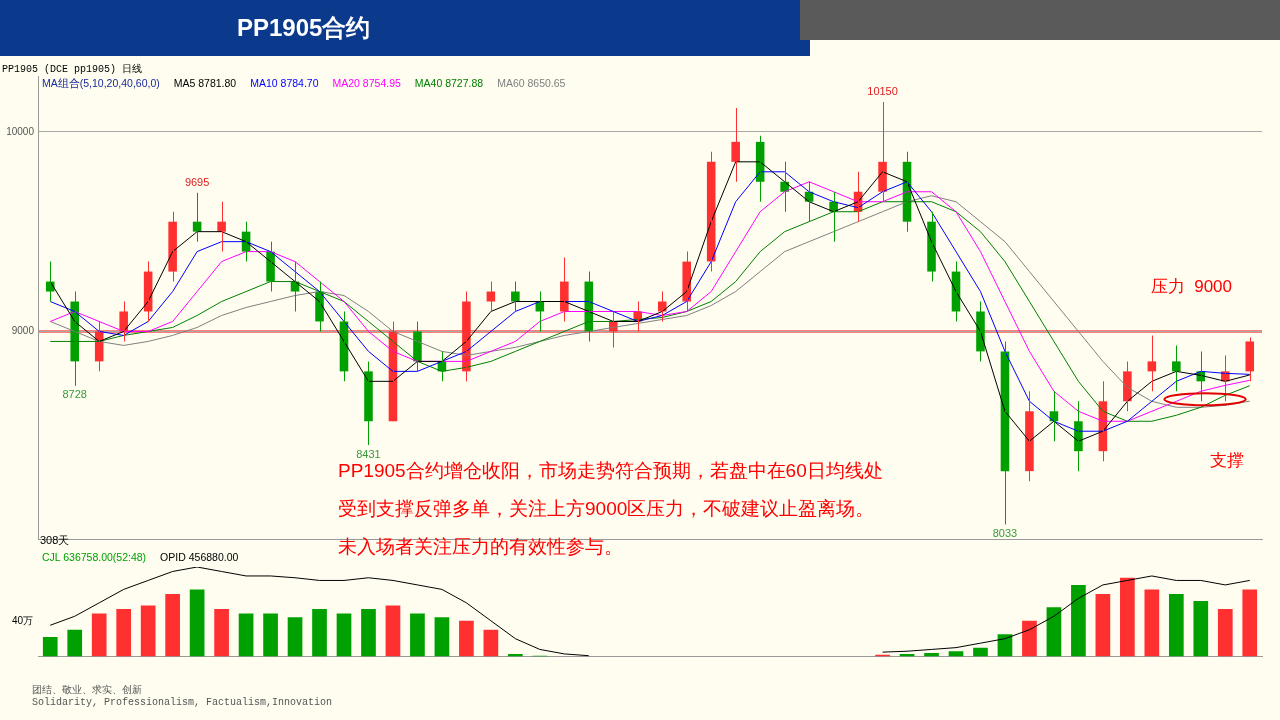  What do you see at coordinates (284, 84) in the screenshot?
I see `text: MA10 8784.70` at bounding box center [284, 84].